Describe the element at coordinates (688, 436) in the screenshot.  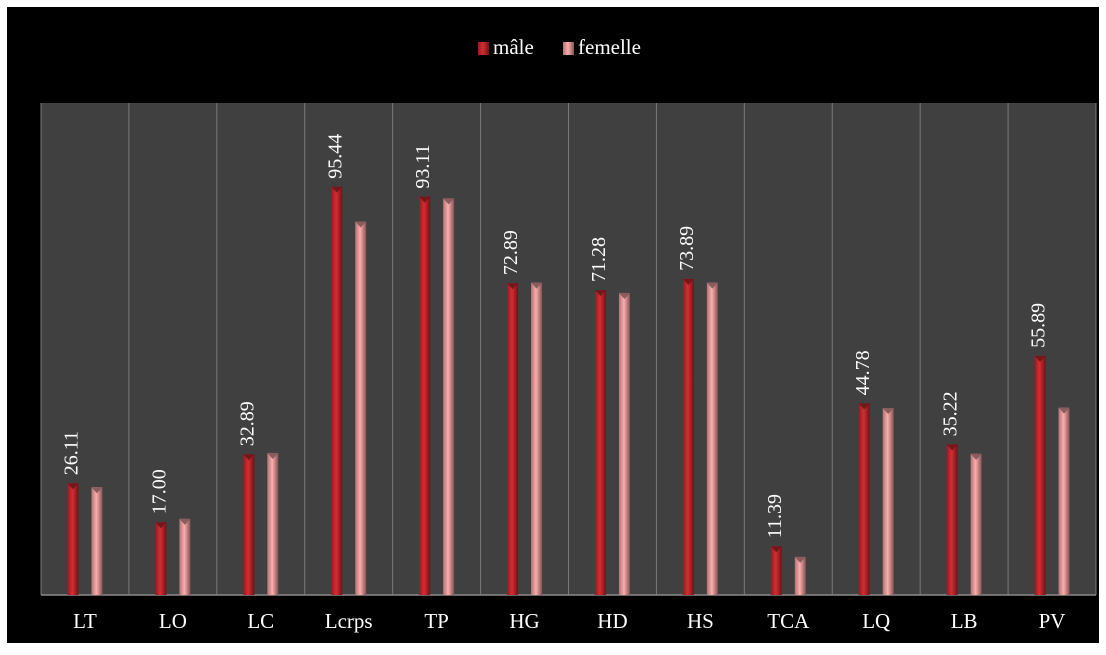
I see `bar-male-hs` at that location.